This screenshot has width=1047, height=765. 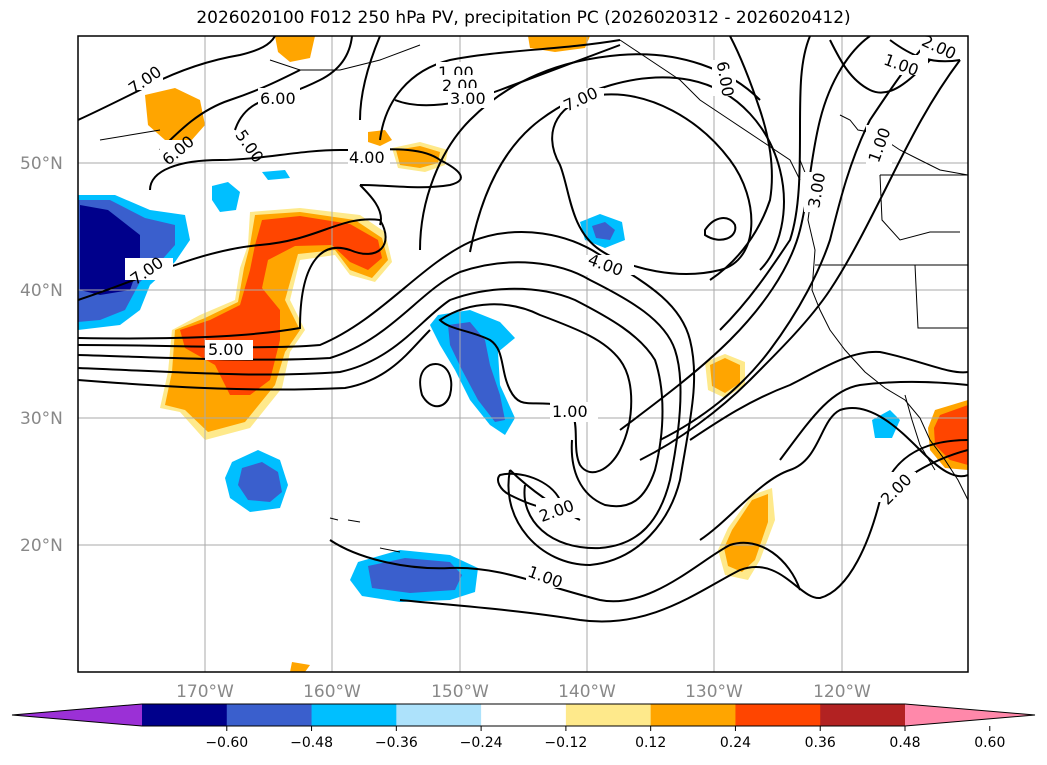 I want to click on colorbar-tick-label: −0.48, so click(x=311, y=743).